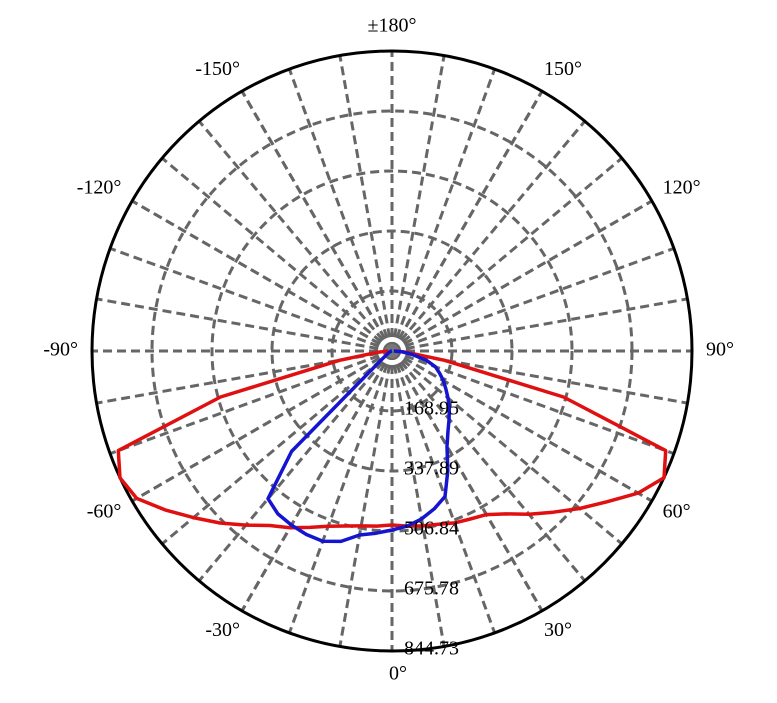  Describe the element at coordinates (104, 512) in the screenshot. I see `theta-tick-label: -60°` at that location.